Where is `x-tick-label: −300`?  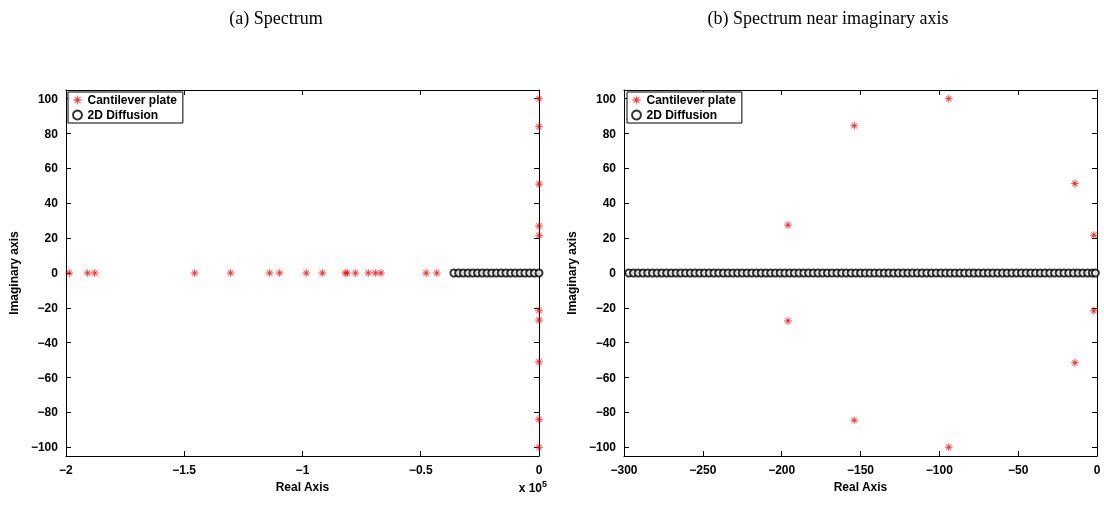 x-tick-label: −300 is located at coordinates (624, 470).